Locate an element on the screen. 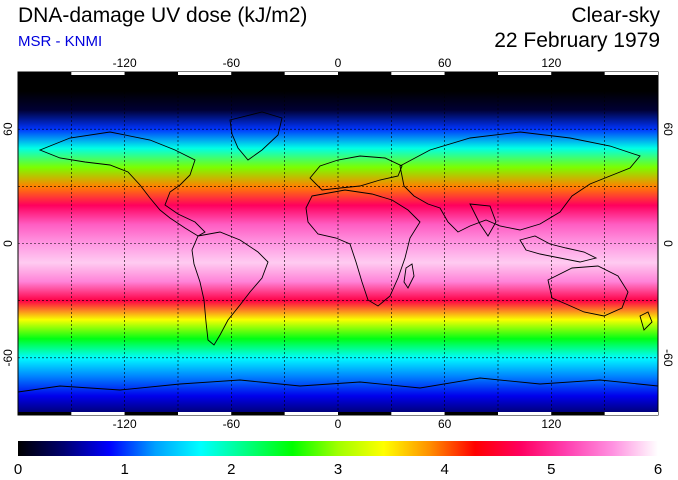  lon-tick-label-bottom: -120 is located at coordinates (125, 424).